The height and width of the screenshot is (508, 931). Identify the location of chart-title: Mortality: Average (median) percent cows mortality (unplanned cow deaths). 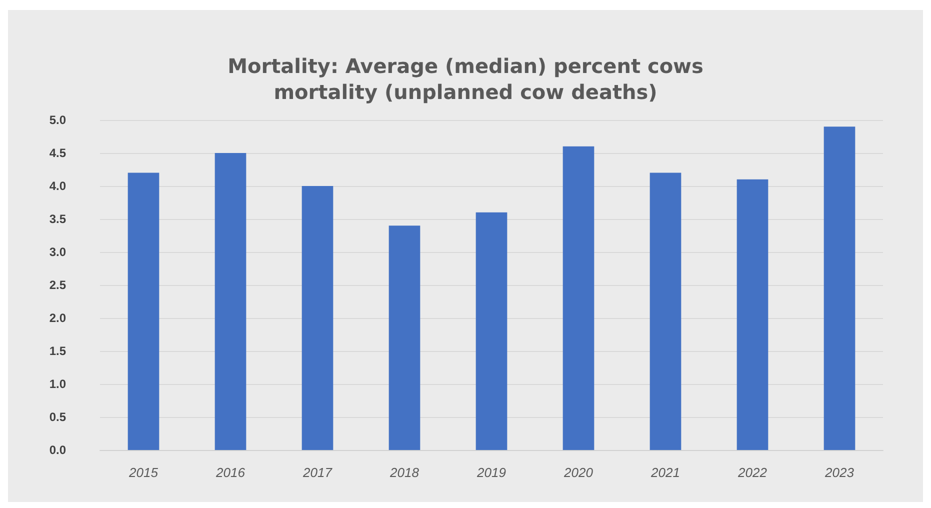
(466, 79).